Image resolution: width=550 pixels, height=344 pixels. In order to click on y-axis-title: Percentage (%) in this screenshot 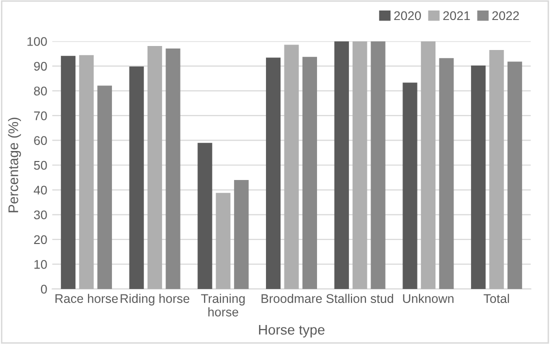, I will do `click(14, 165)`.